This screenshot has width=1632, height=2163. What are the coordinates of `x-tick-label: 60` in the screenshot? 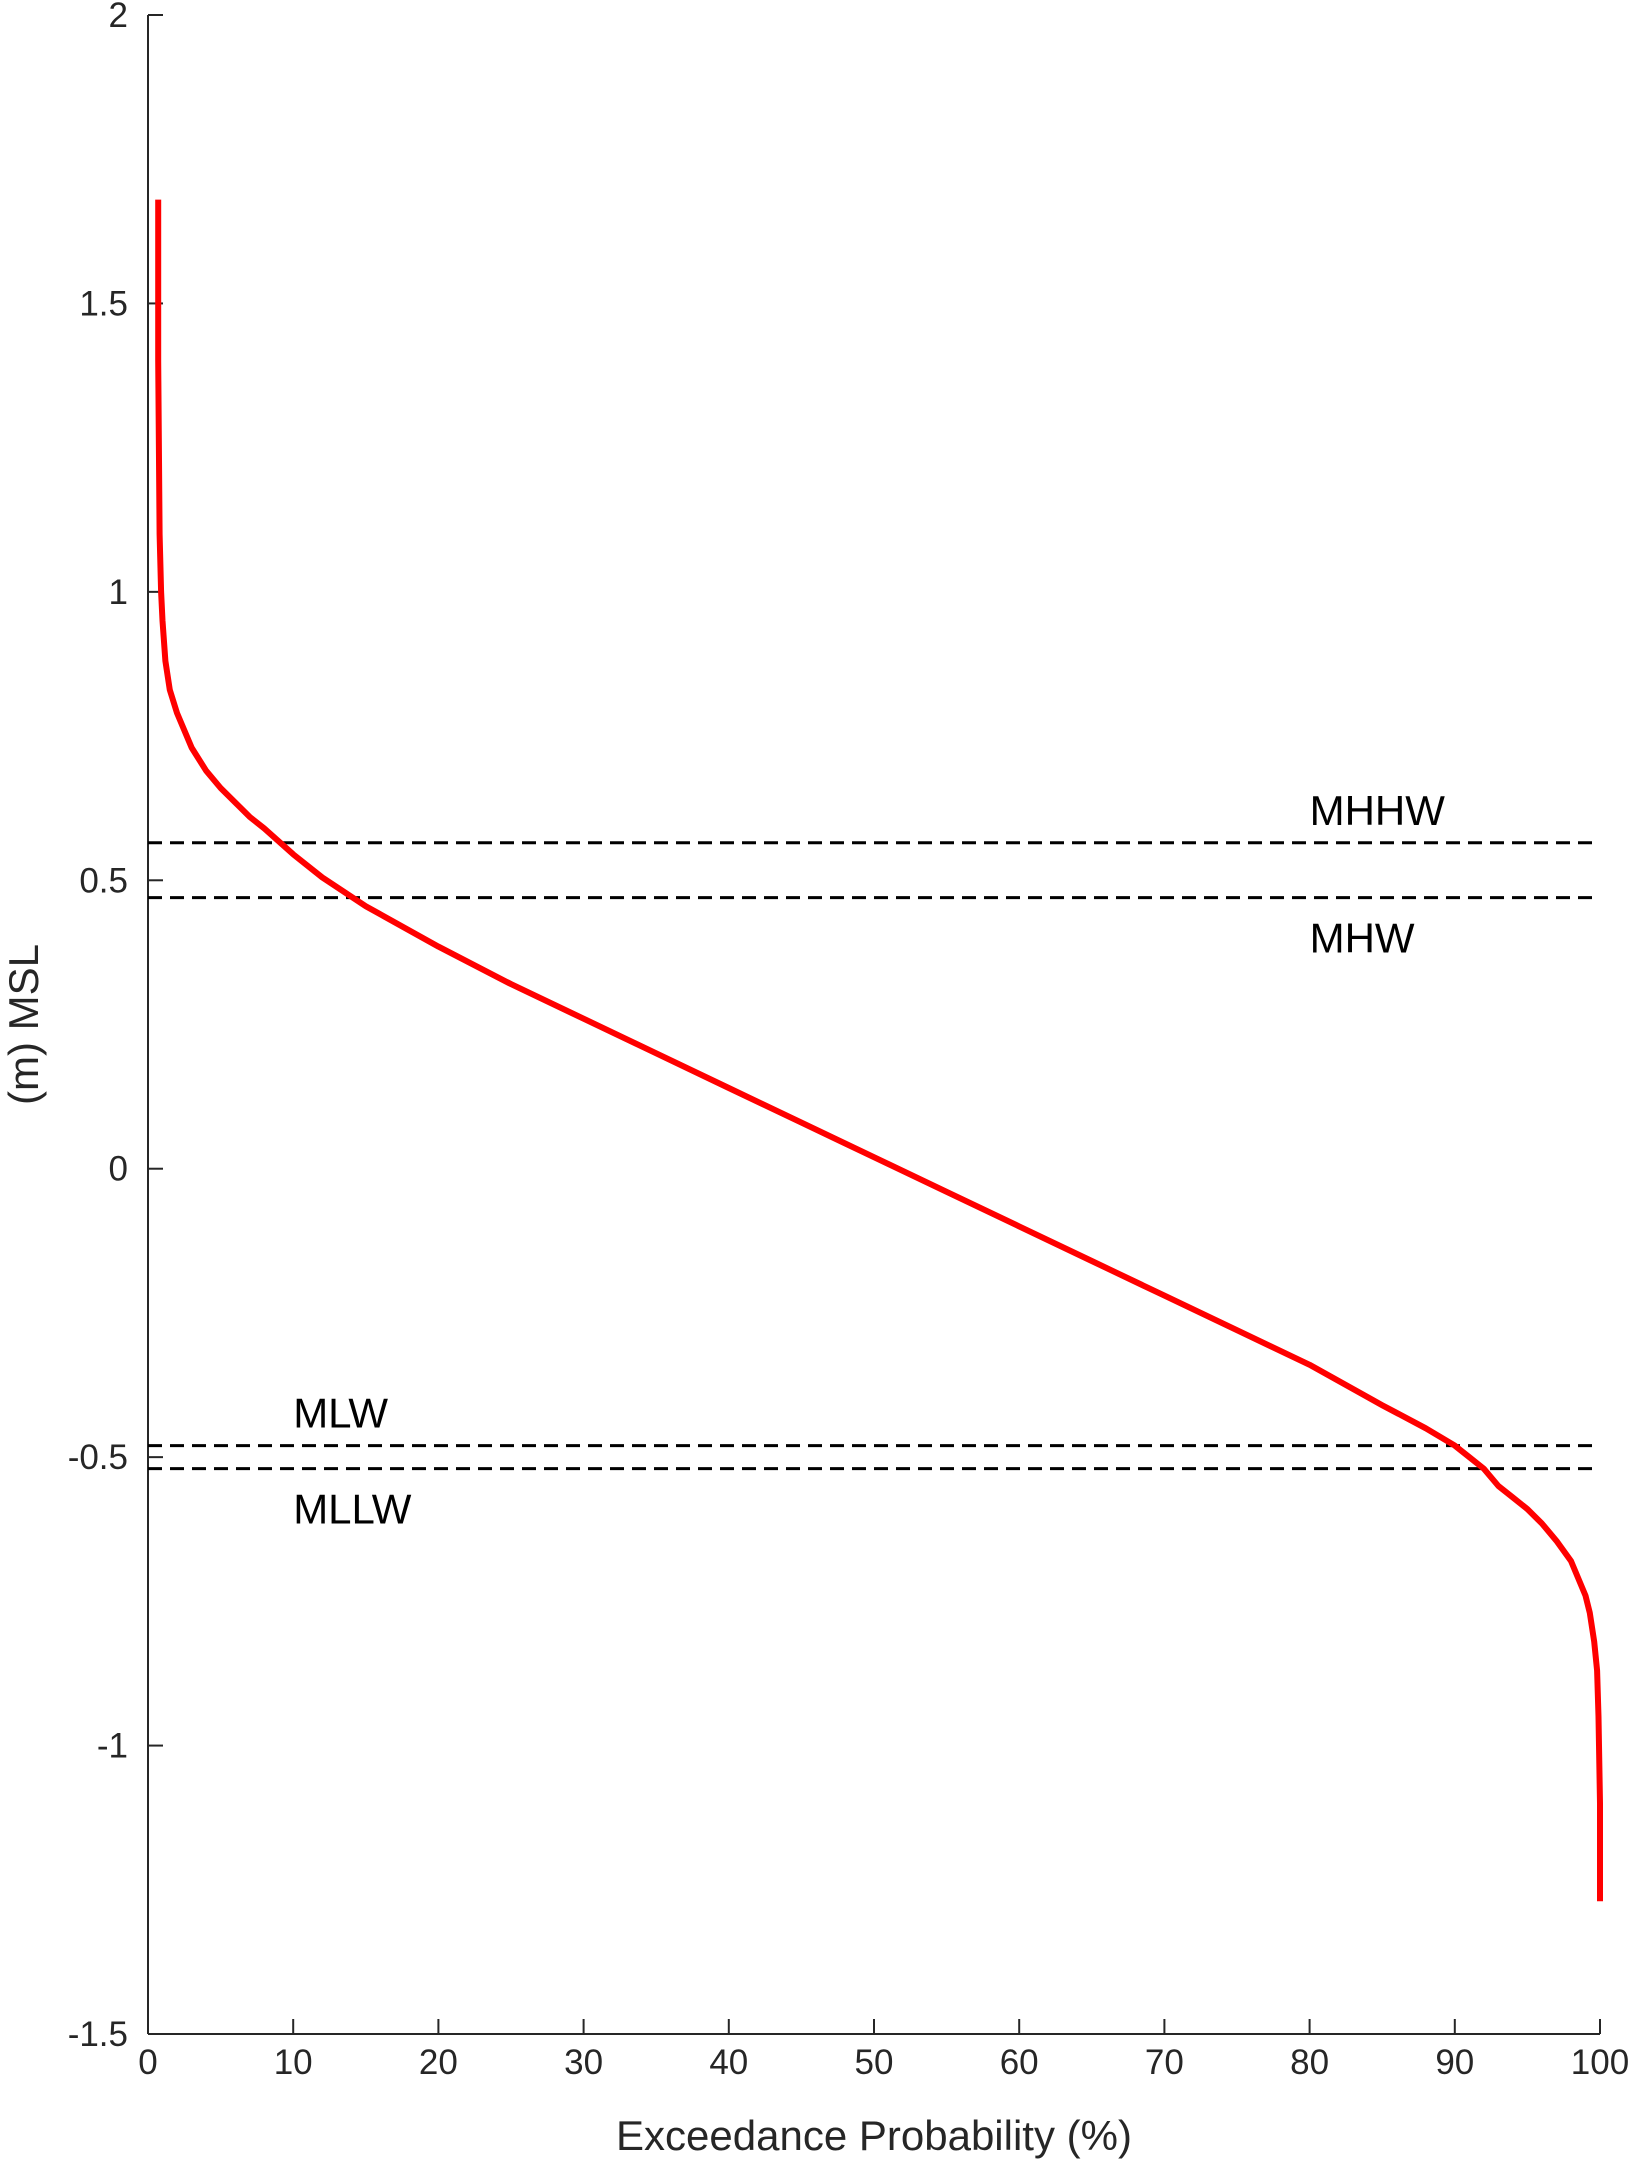 It's located at (1019, 2062).